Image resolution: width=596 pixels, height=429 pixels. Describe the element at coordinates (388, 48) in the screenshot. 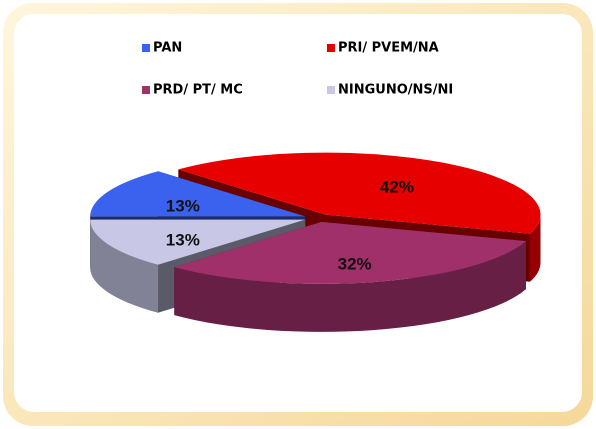

I see `legend-label: PRI/ PVEM/NA` at that location.